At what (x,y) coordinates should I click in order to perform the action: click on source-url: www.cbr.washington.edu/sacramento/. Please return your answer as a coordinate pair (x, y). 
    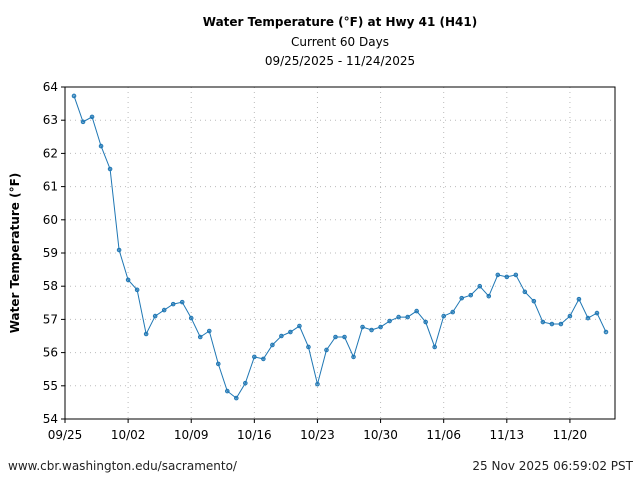
    Looking at the image, I should click on (122, 466).